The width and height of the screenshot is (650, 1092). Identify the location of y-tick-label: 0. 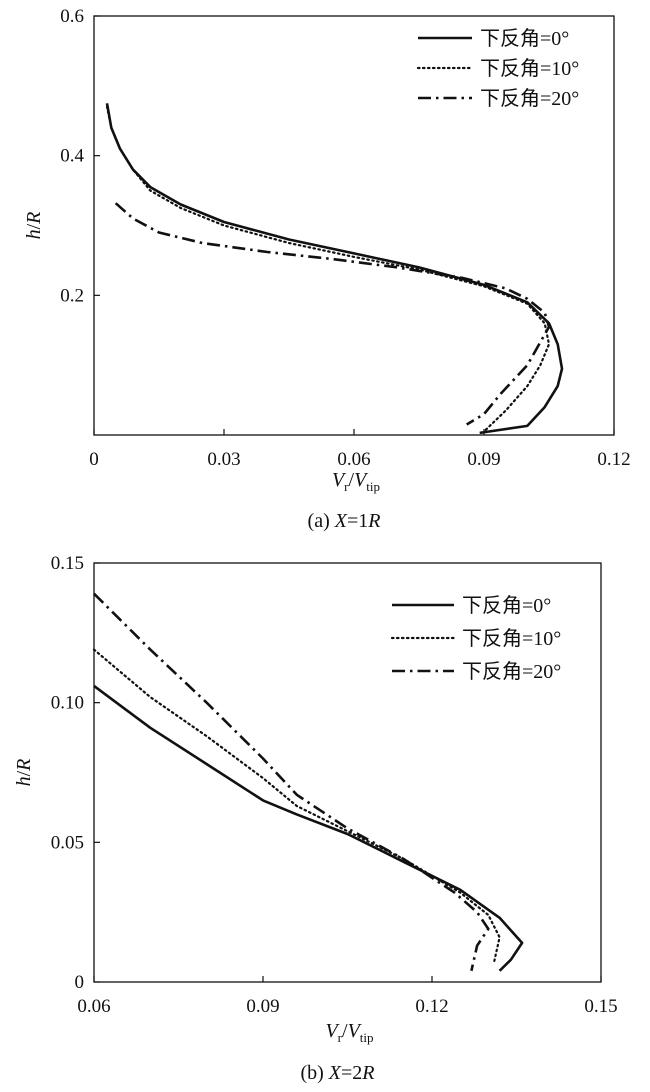
(80, 982).